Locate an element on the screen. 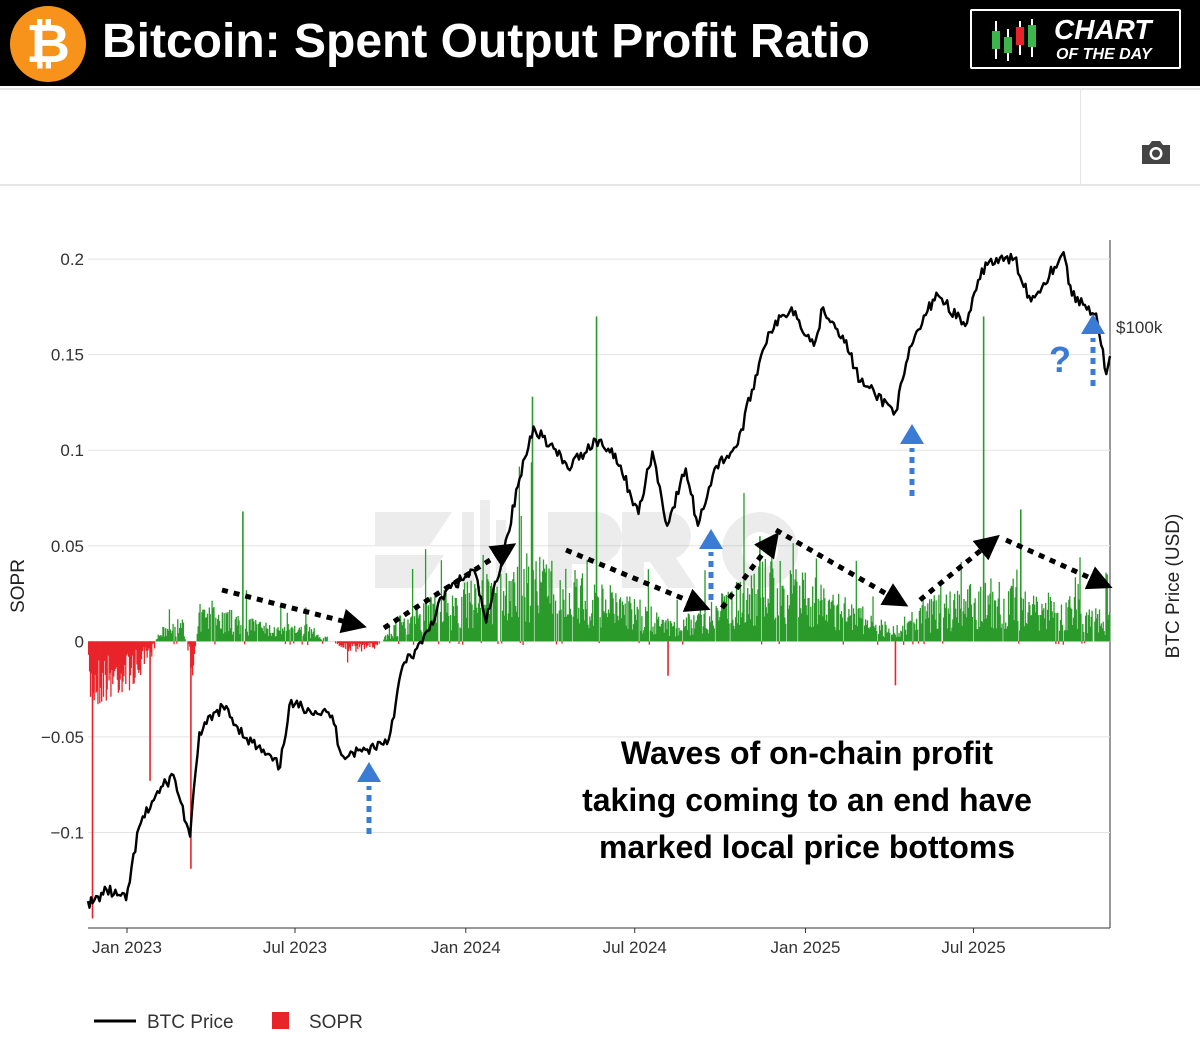  x-tick-label: Jan 2025 is located at coordinates (806, 947).